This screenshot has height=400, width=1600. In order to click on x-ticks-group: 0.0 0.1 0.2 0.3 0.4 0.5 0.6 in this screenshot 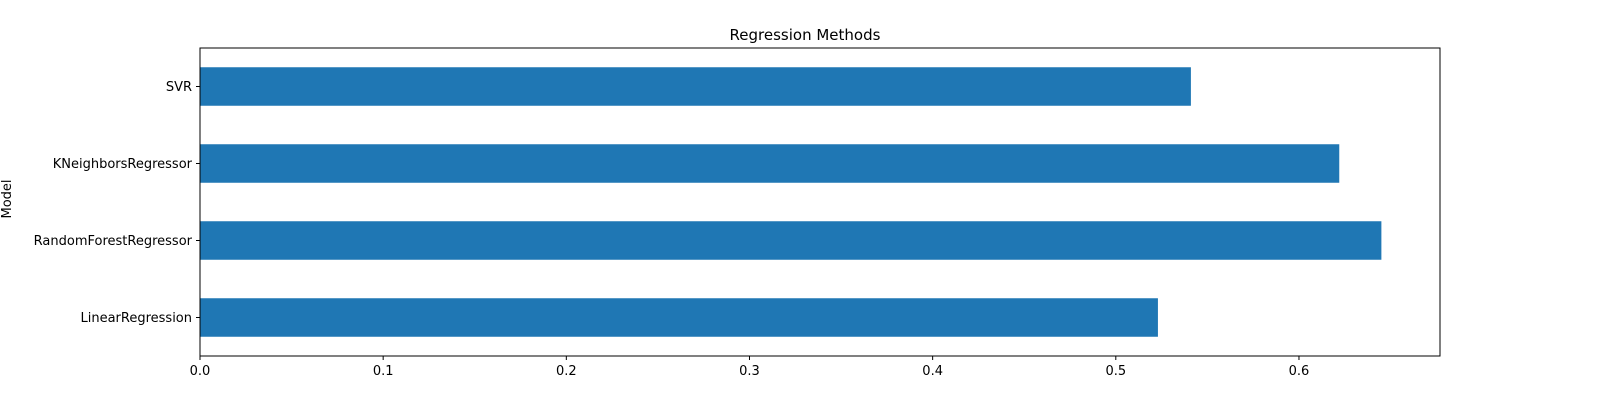, I will do `click(750, 367)`.